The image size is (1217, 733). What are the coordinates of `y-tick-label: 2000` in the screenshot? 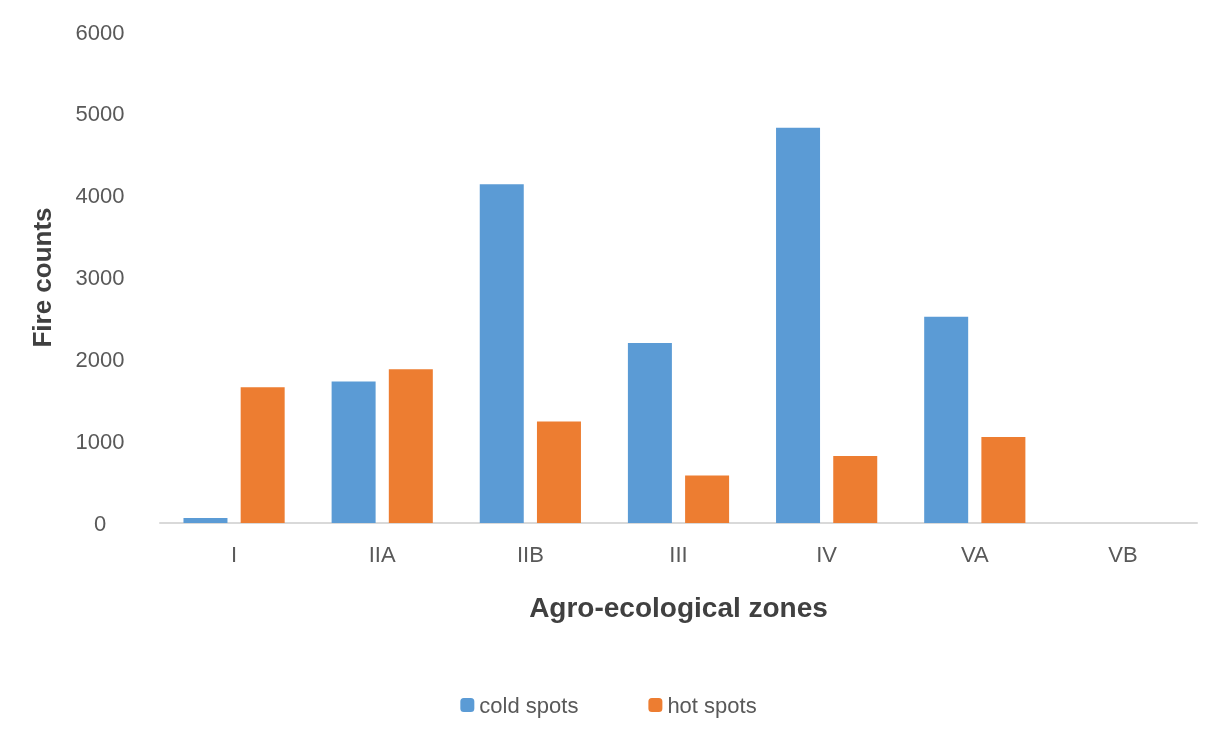 It's located at (100, 359).